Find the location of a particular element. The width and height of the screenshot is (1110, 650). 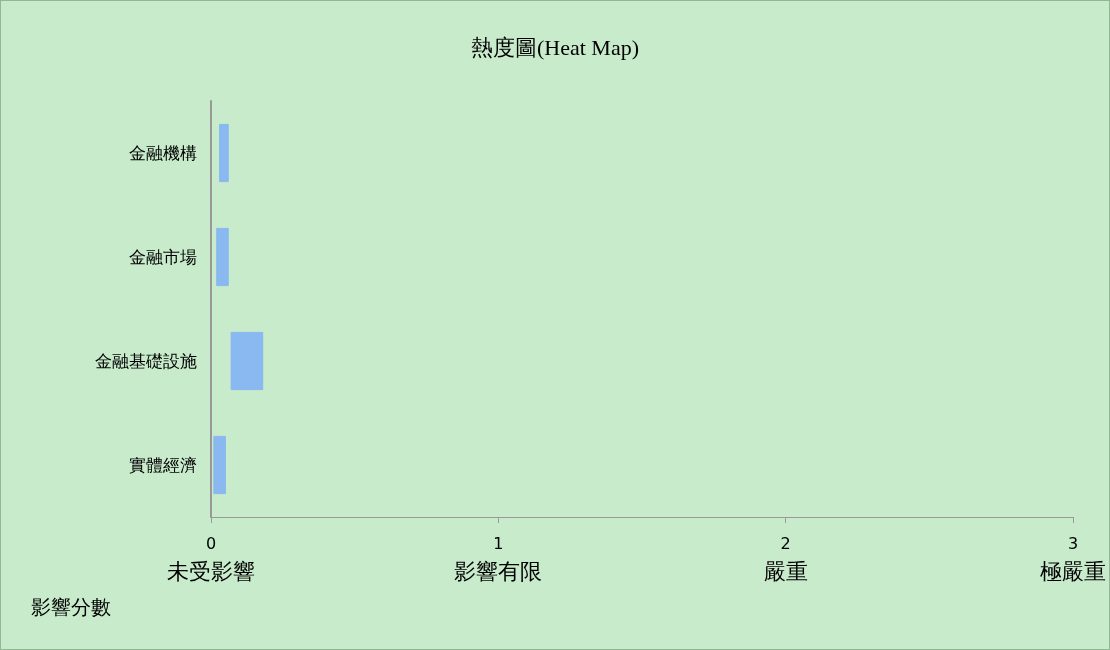

y-tick-label: 實體經濟 is located at coordinates (163, 465).